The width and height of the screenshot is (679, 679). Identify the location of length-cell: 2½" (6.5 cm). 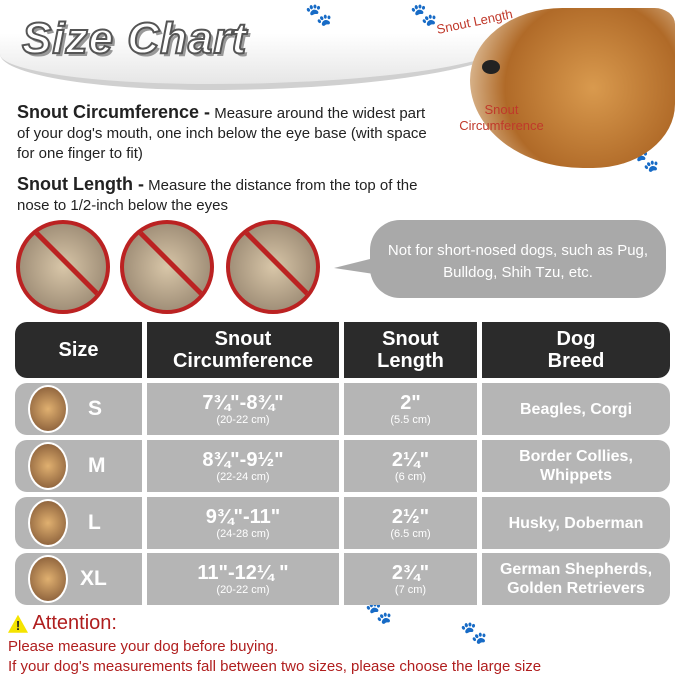
(410, 523).